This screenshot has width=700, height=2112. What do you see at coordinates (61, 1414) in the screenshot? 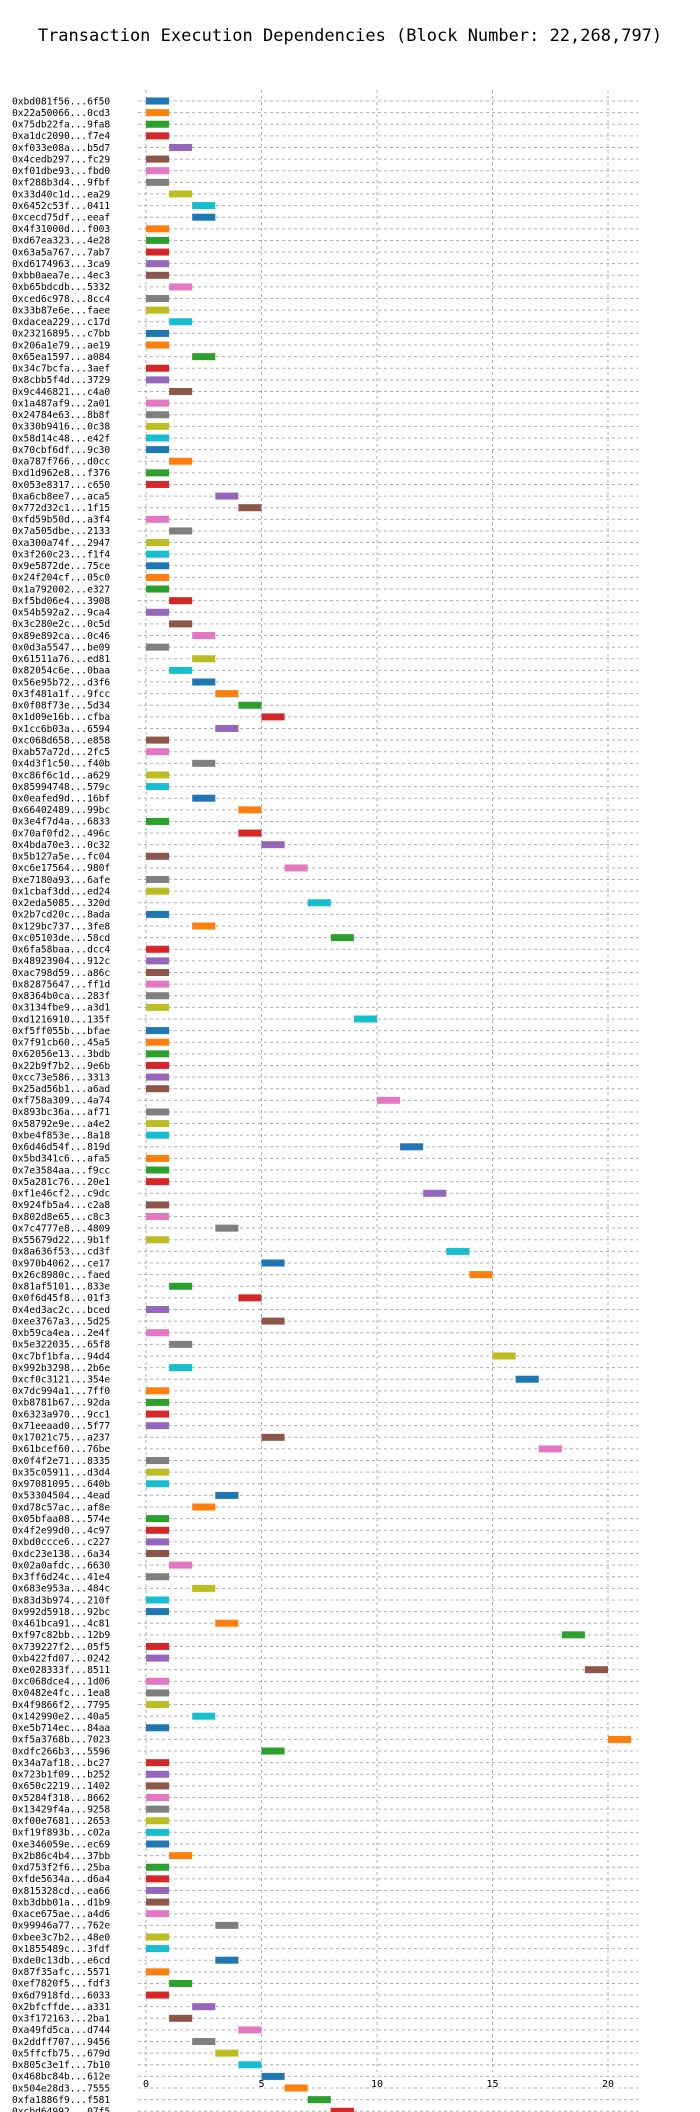
I see `transaction-label: 0x6323a970...9cc1` at bounding box center [61, 1414].